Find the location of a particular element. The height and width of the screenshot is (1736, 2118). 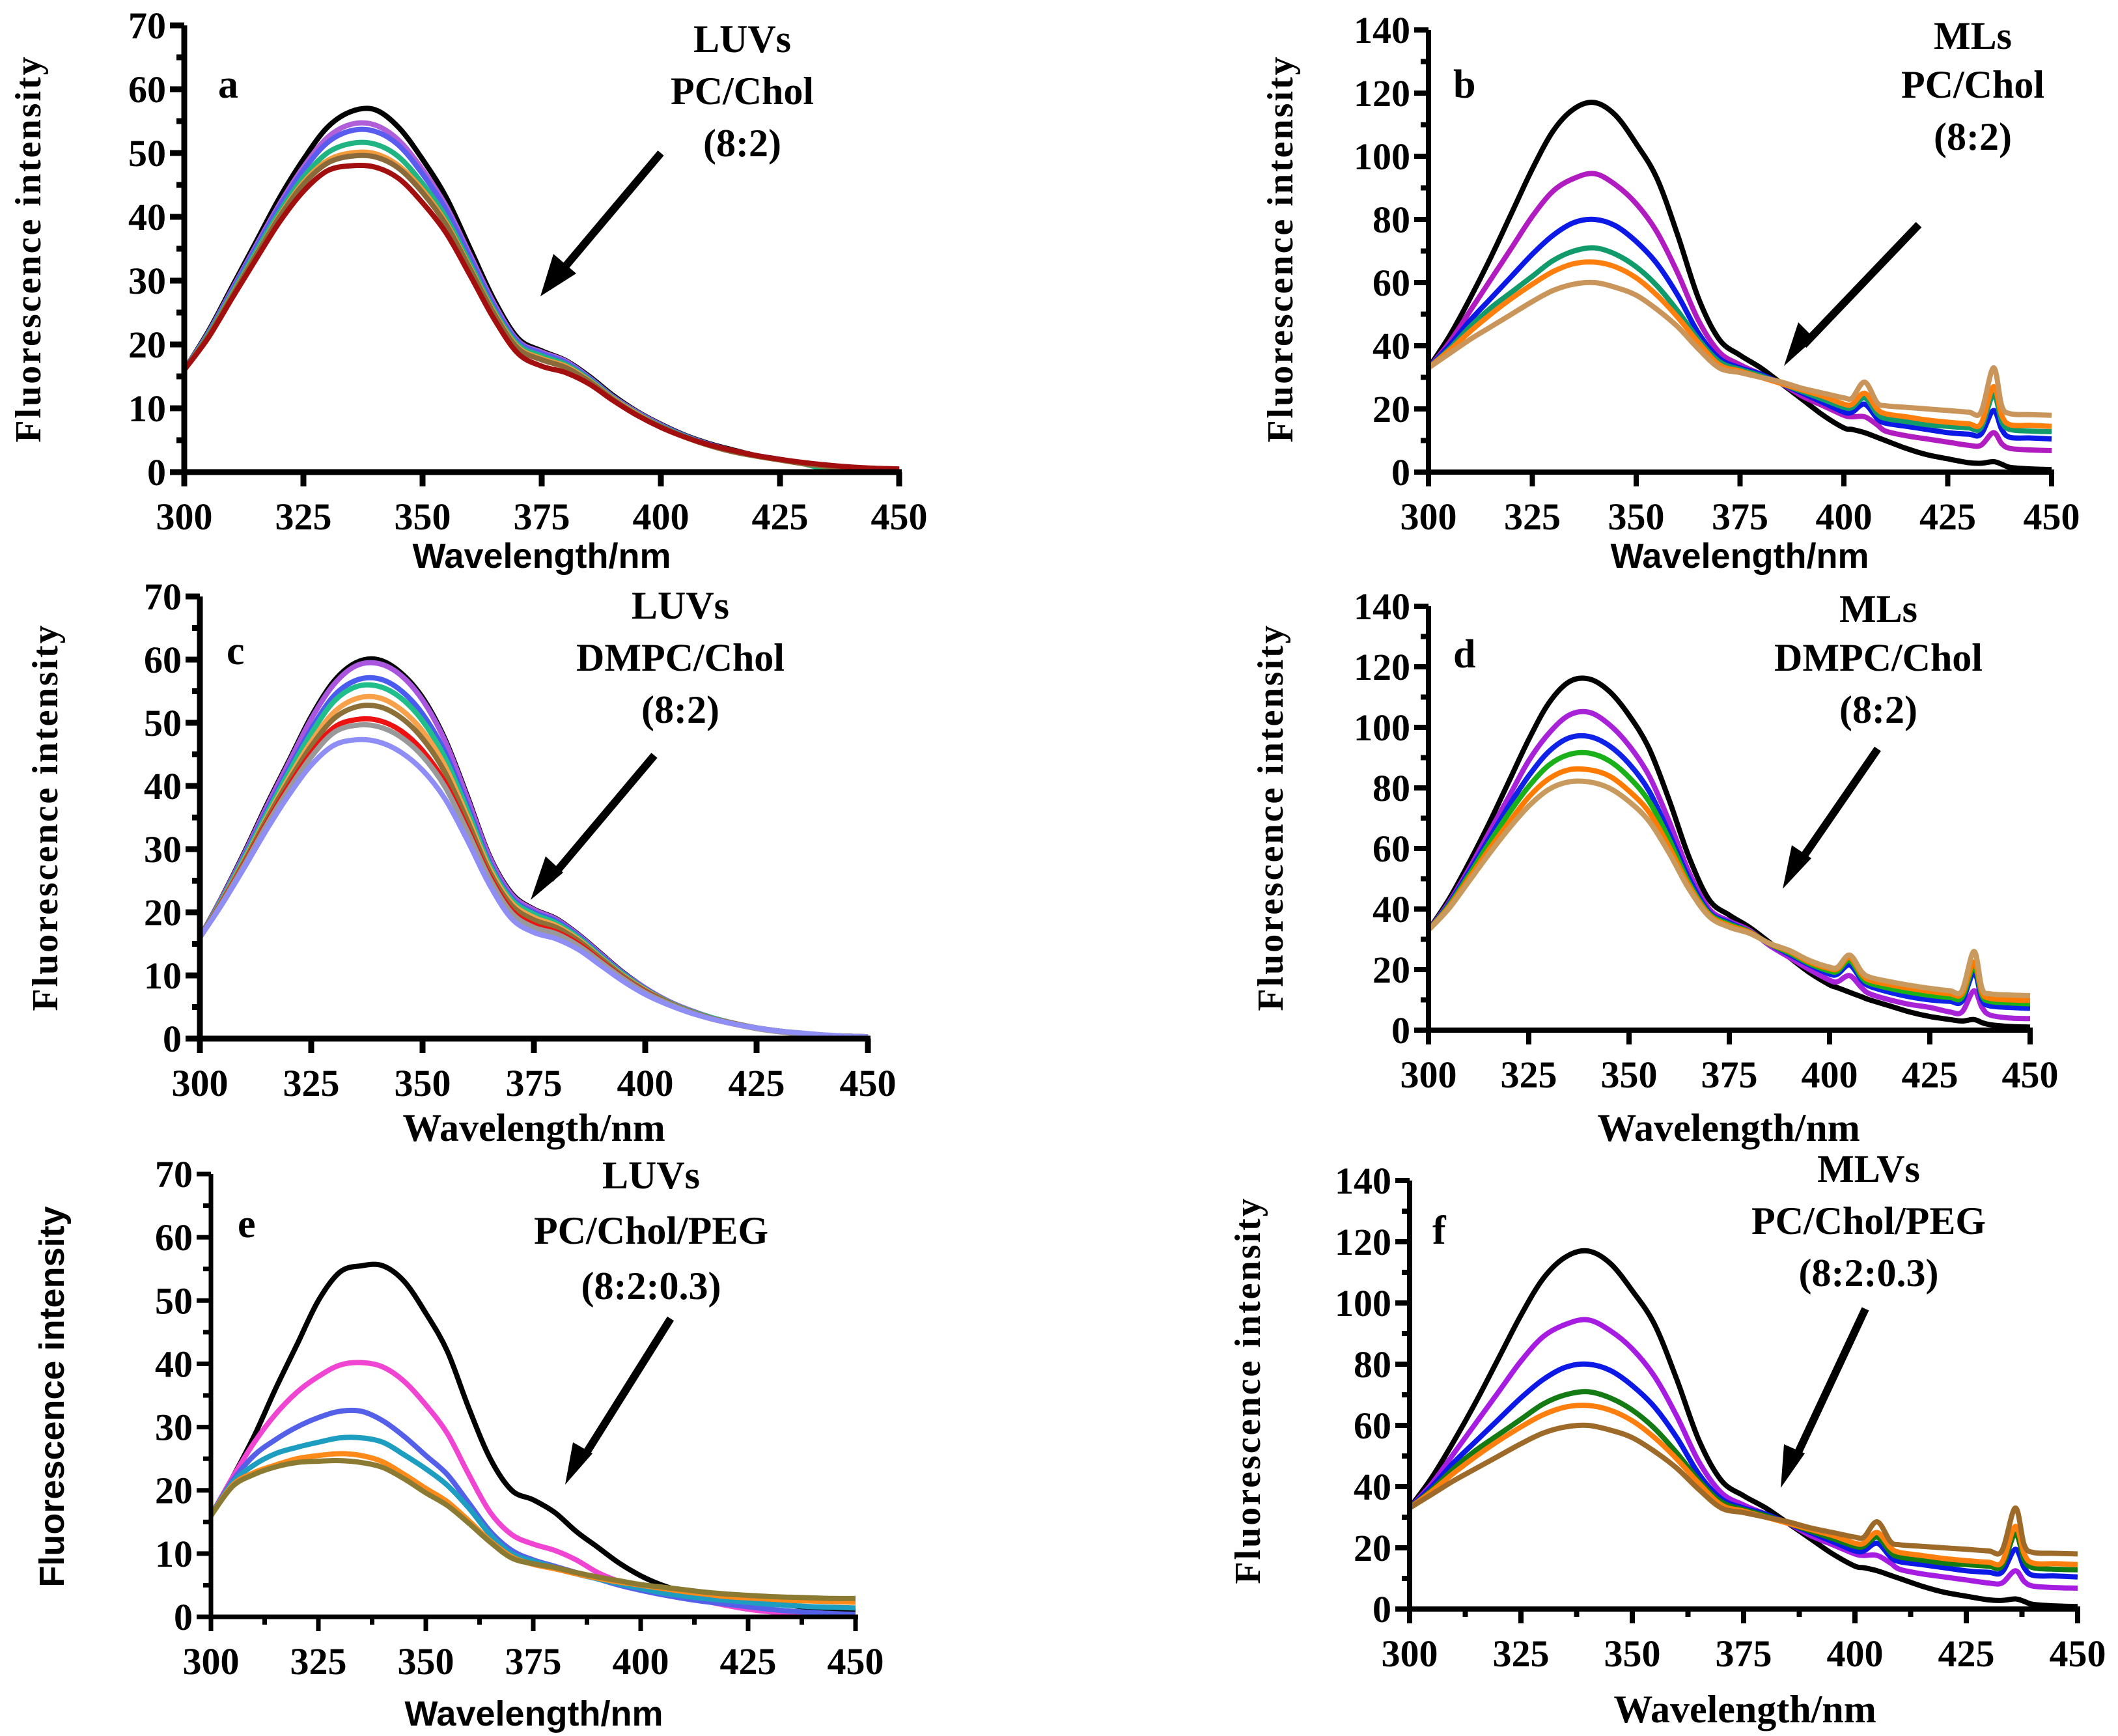

panel-d-ytick-label: 40 is located at coordinates (1391, 910).